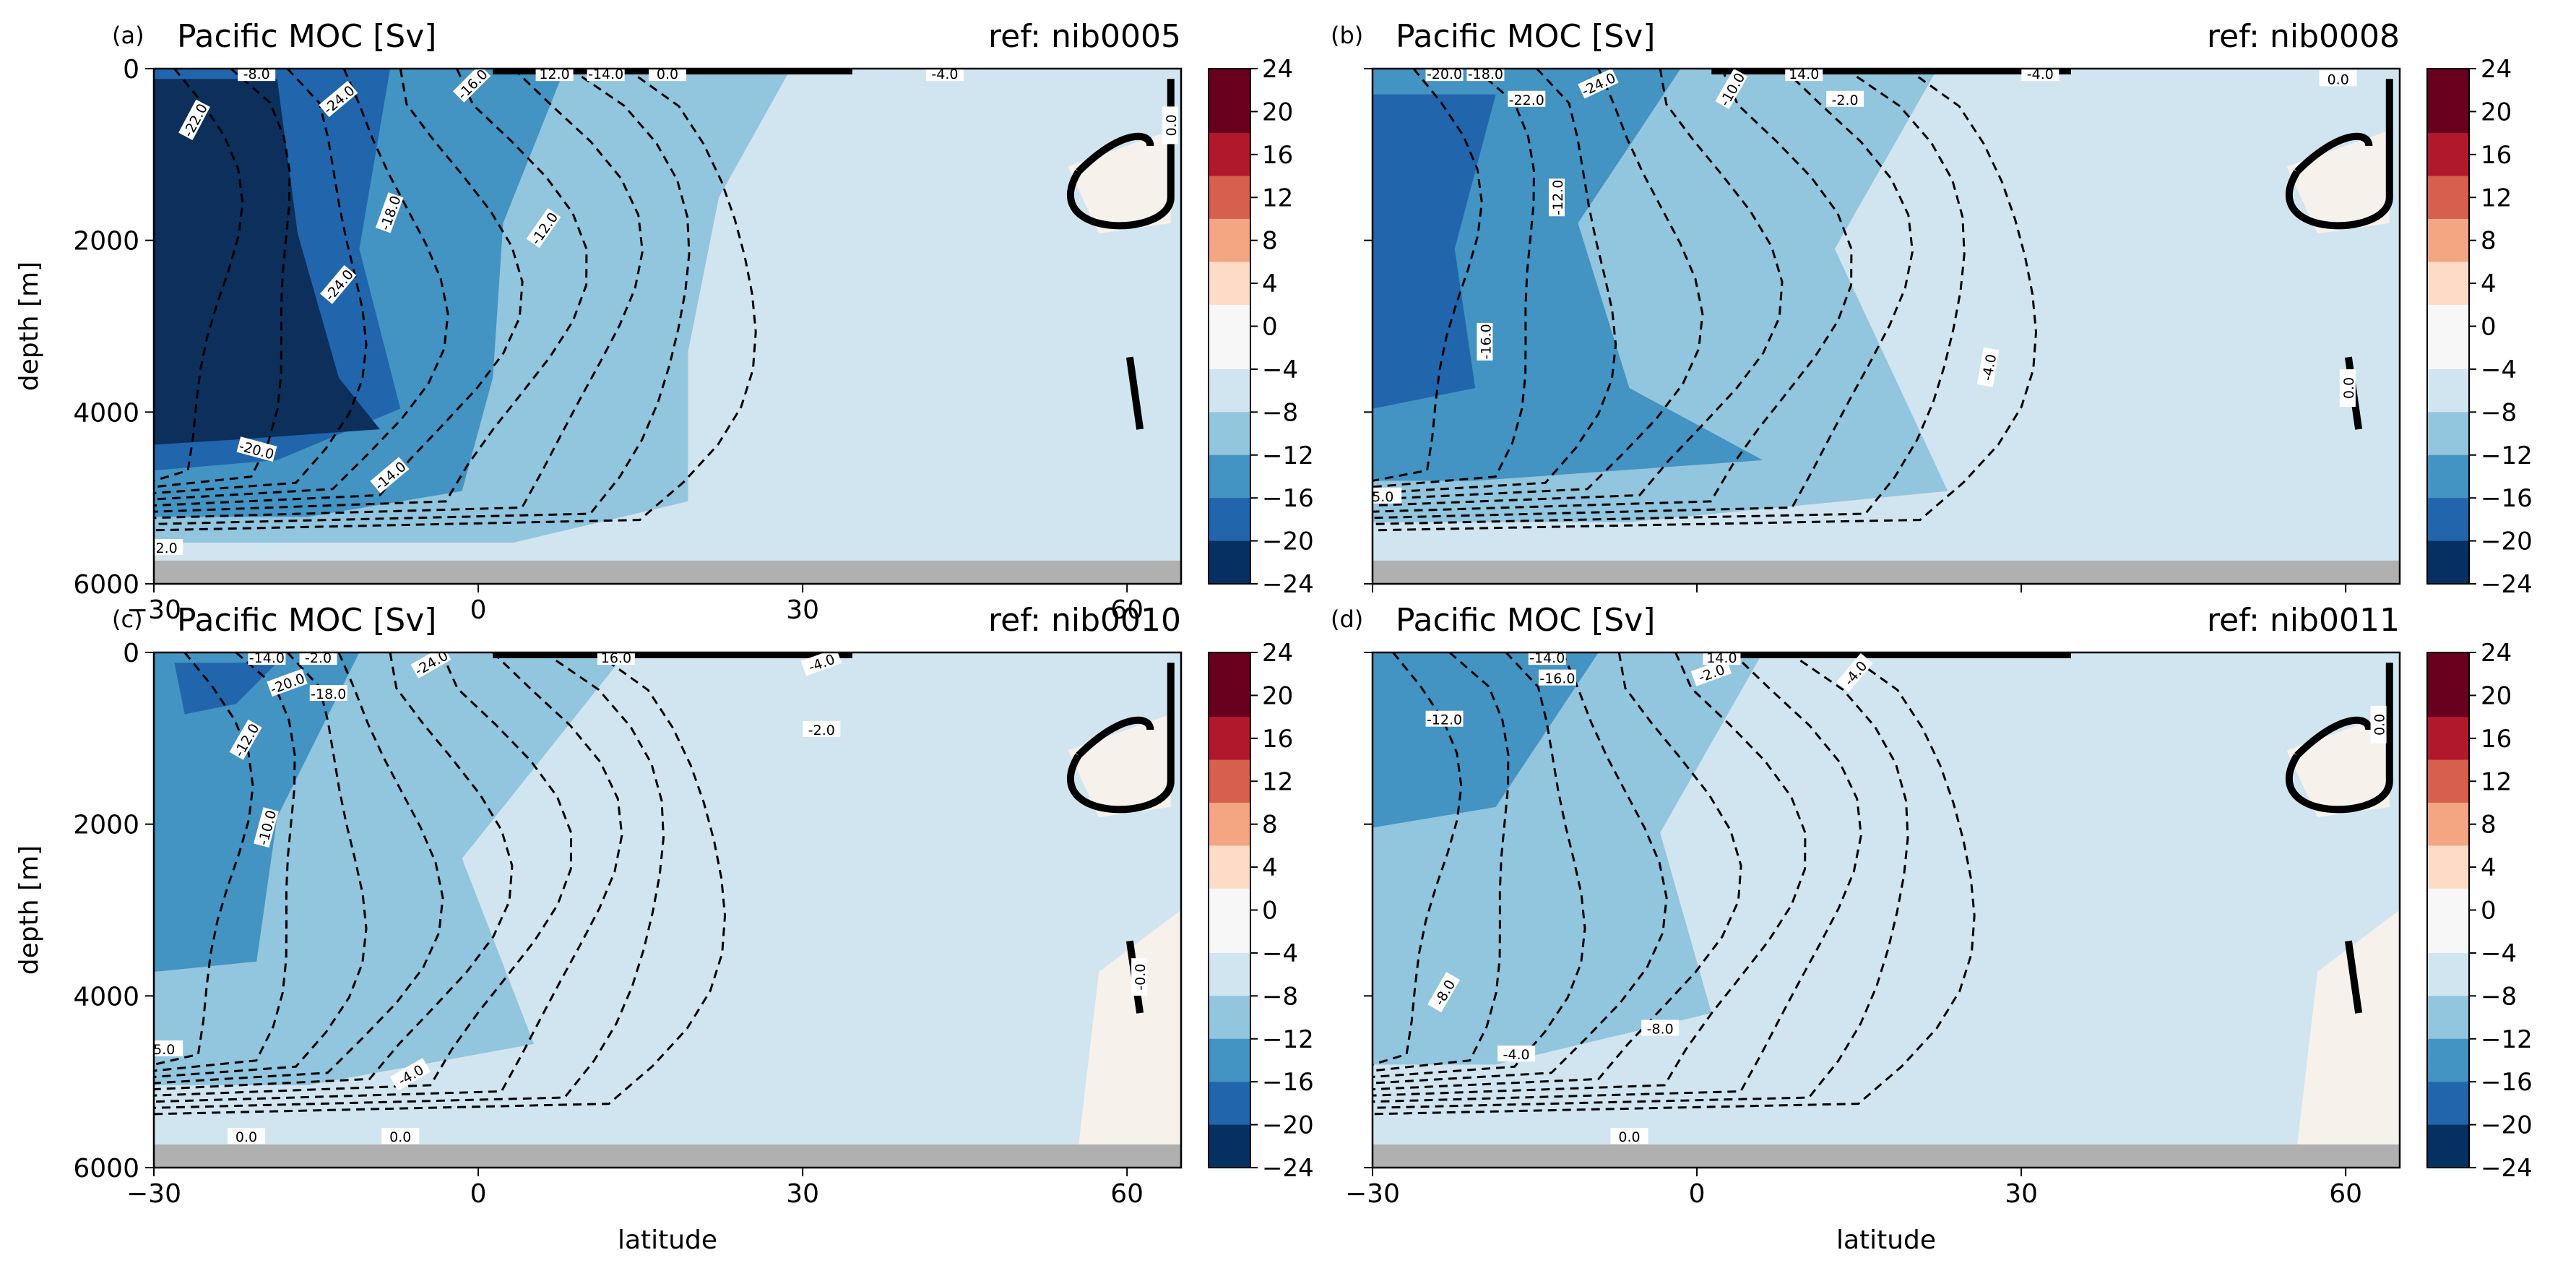 The image size is (2576, 1263). I want to click on contour-label: -12.0, so click(1558, 198).